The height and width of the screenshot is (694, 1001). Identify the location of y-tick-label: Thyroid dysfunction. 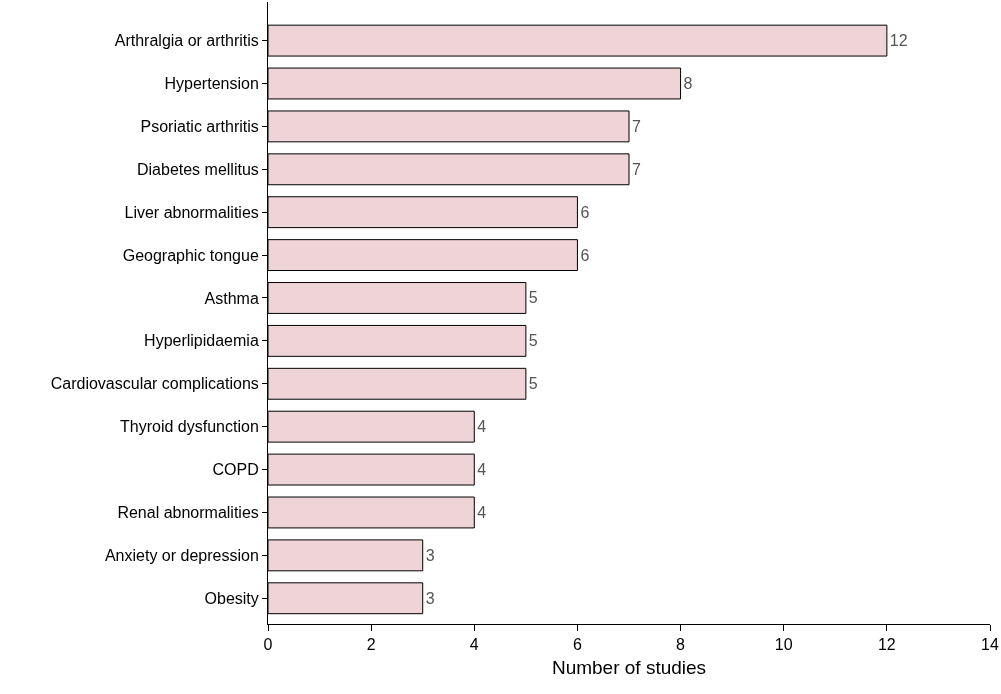
(189, 427).